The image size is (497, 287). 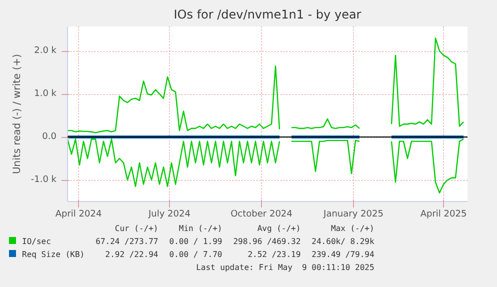 I want to click on chart-title: IOs for /dev/nvme1n1 - by year, so click(x=268, y=15).